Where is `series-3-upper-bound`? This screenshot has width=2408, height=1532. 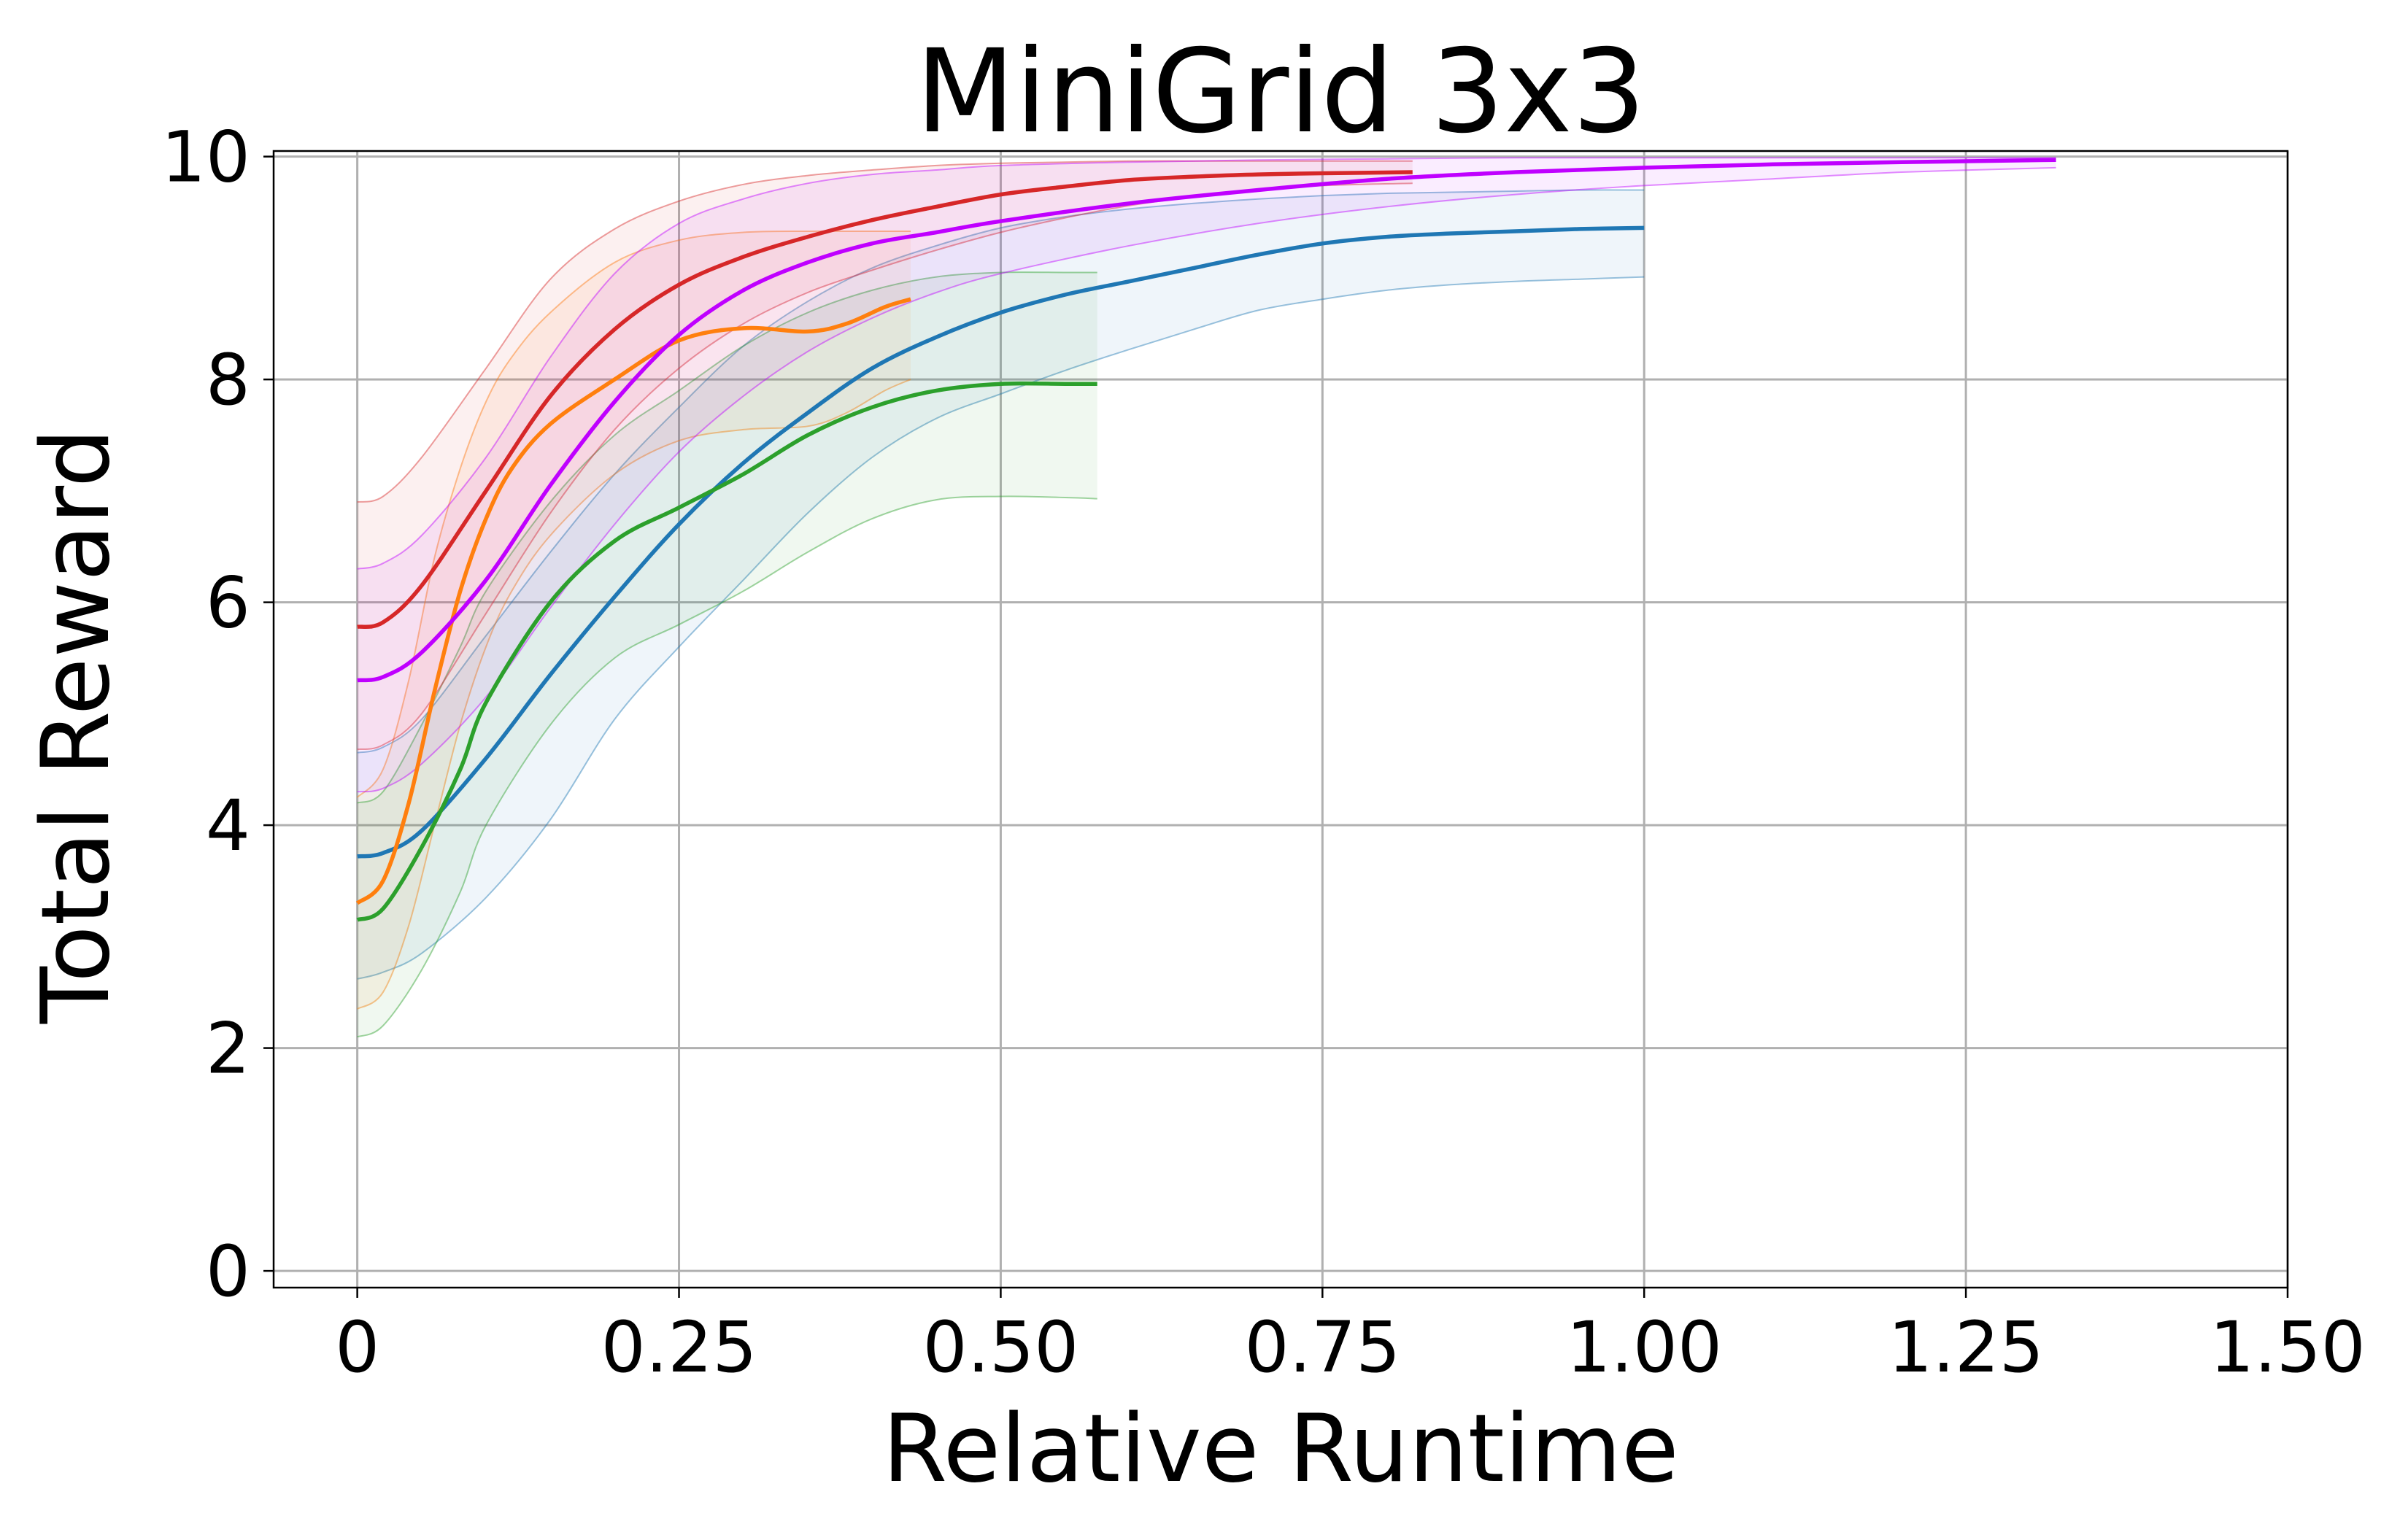
series-3-upper-bound is located at coordinates (727, 538).